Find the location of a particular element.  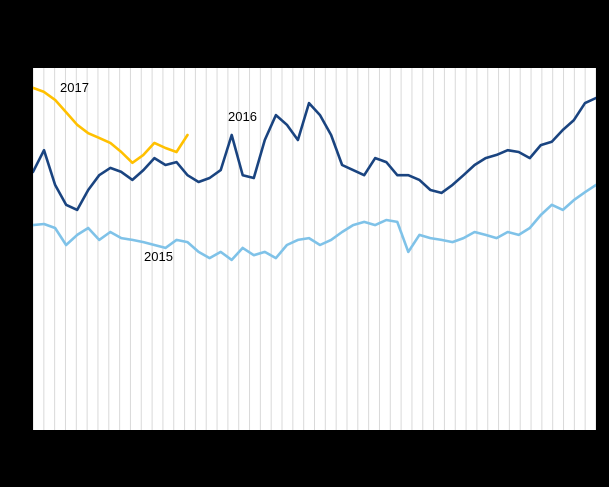

series-label-2015: 2015 is located at coordinates (158, 256).